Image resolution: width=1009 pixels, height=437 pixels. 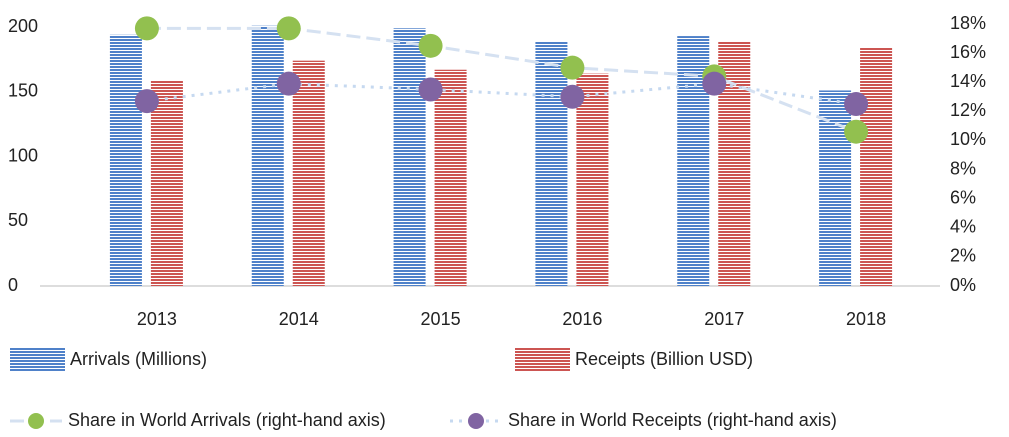 What do you see at coordinates (968, 23) in the screenshot?
I see `y2-tick-label: 18%` at bounding box center [968, 23].